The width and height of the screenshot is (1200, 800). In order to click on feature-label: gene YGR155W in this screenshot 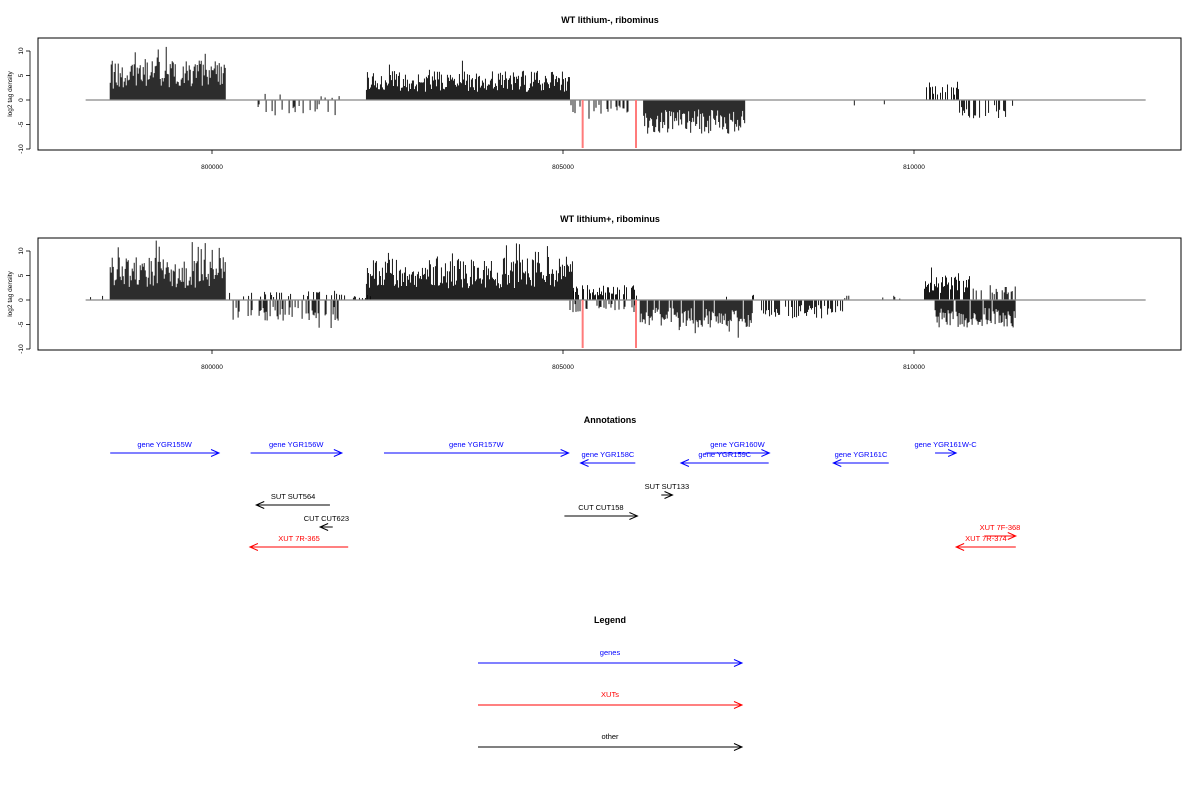, I will do `click(164, 444)`.